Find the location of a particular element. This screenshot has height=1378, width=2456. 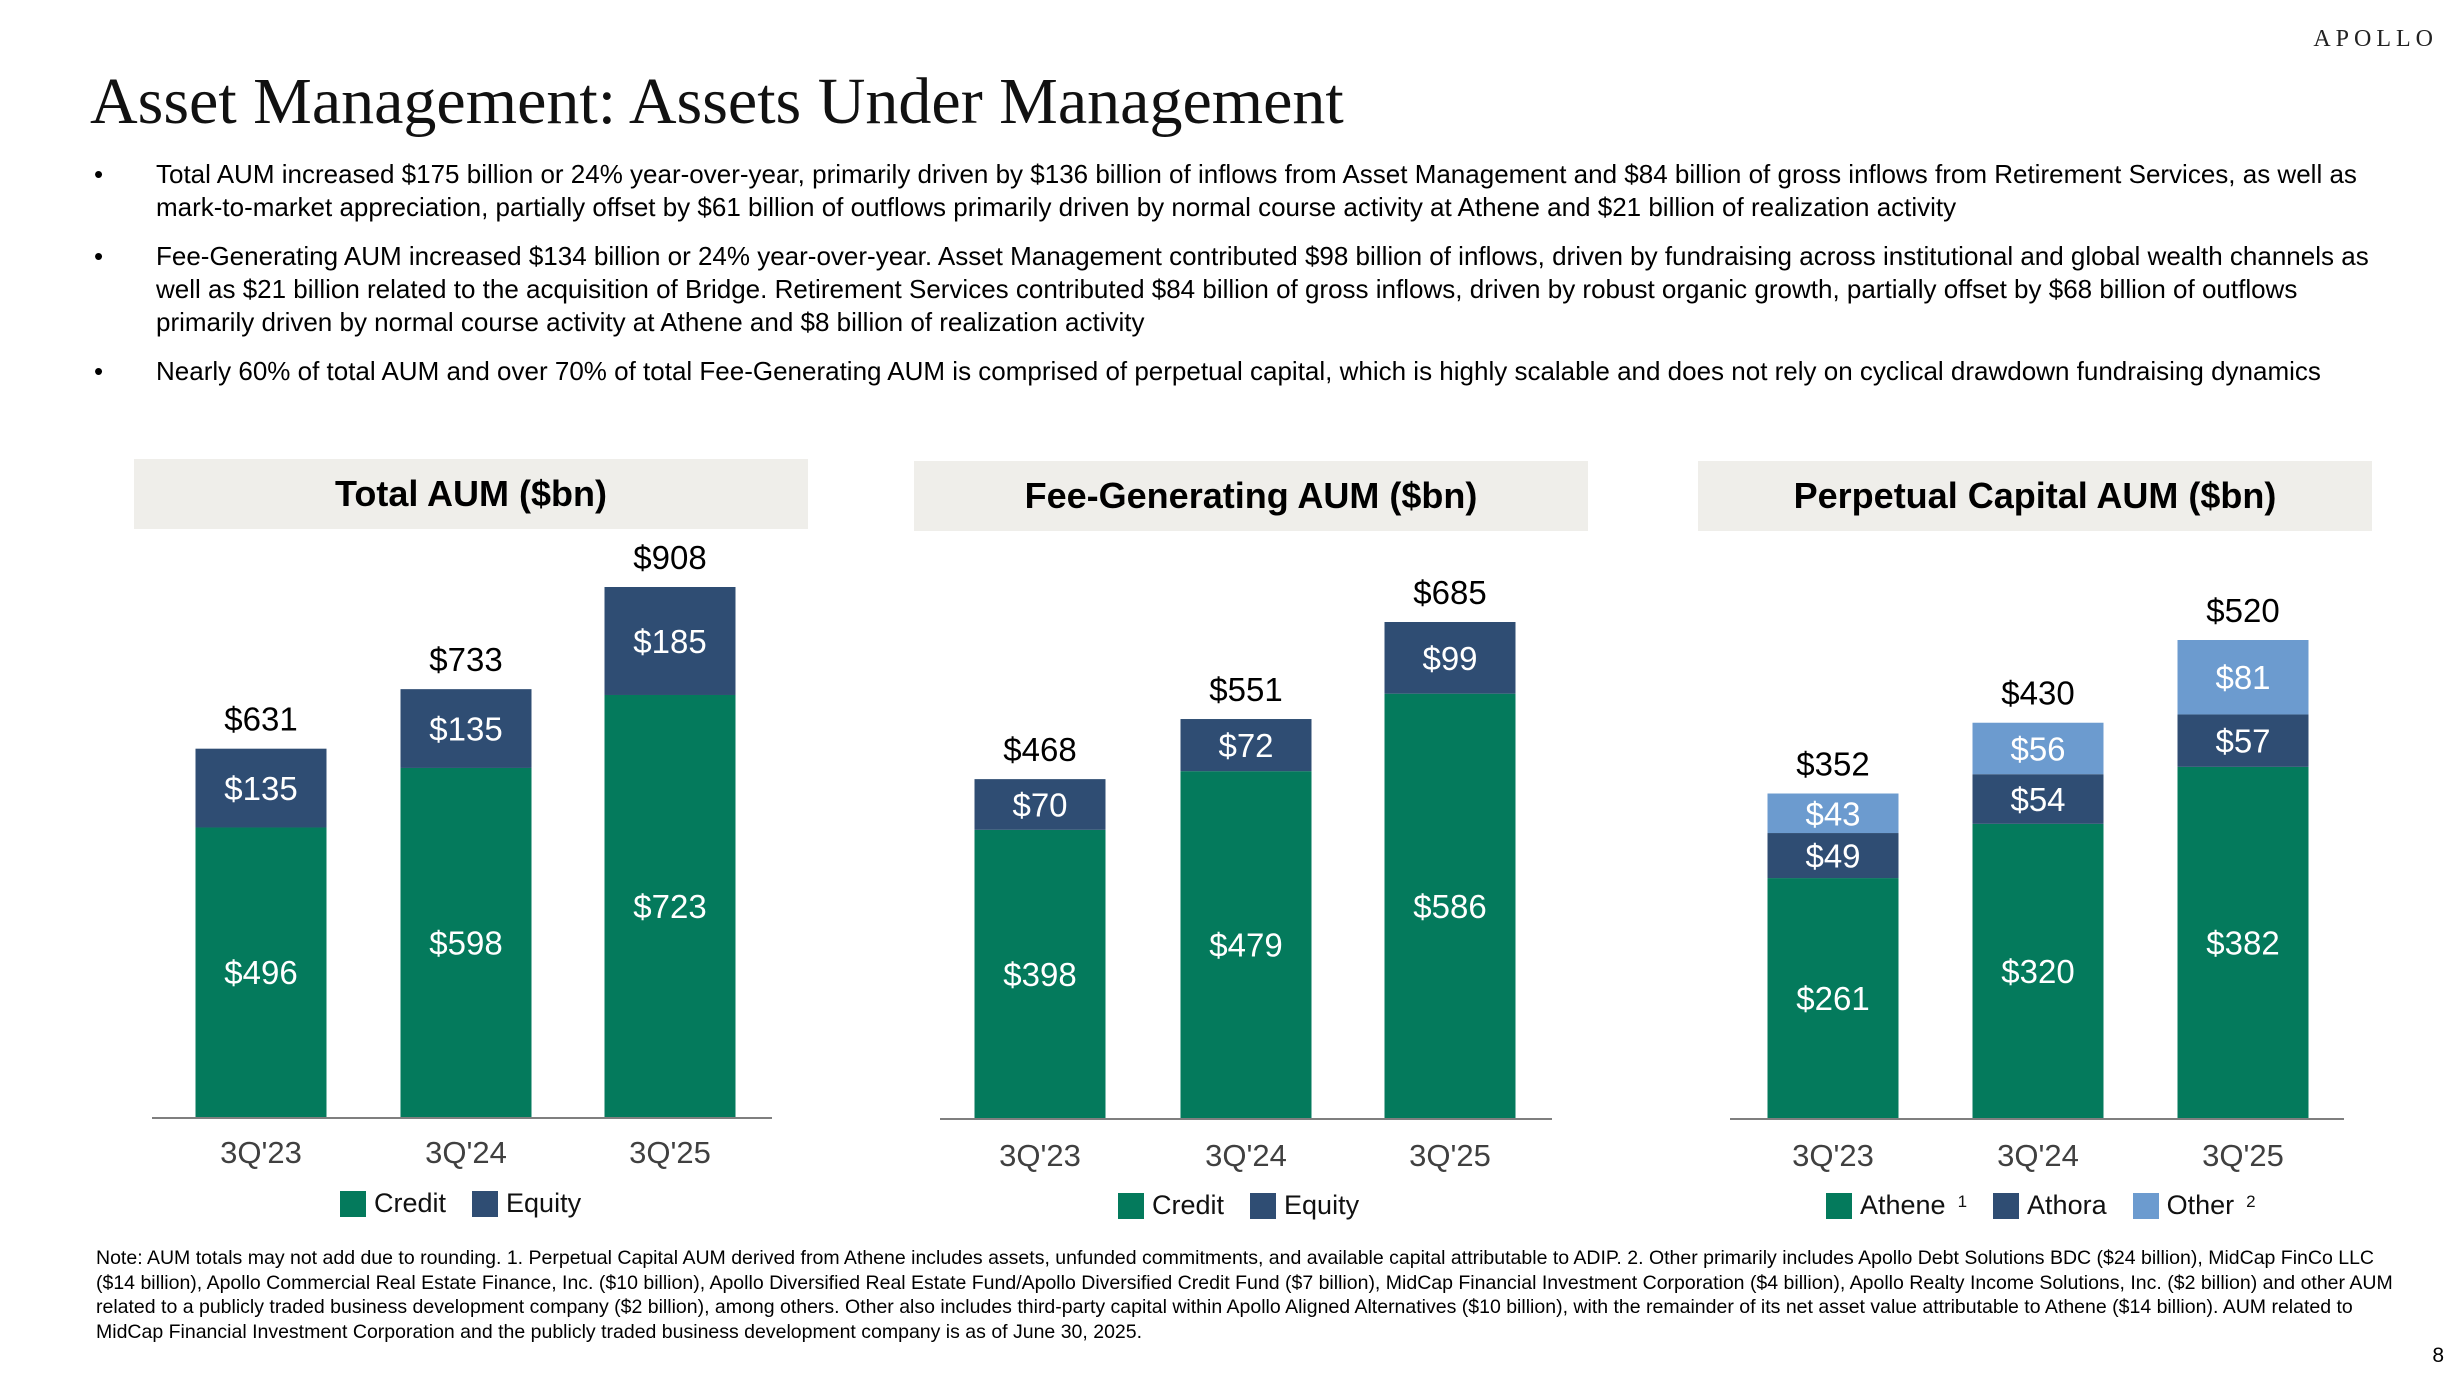

legend-item-athora: Athora is located at coordinates (2050, 1205).